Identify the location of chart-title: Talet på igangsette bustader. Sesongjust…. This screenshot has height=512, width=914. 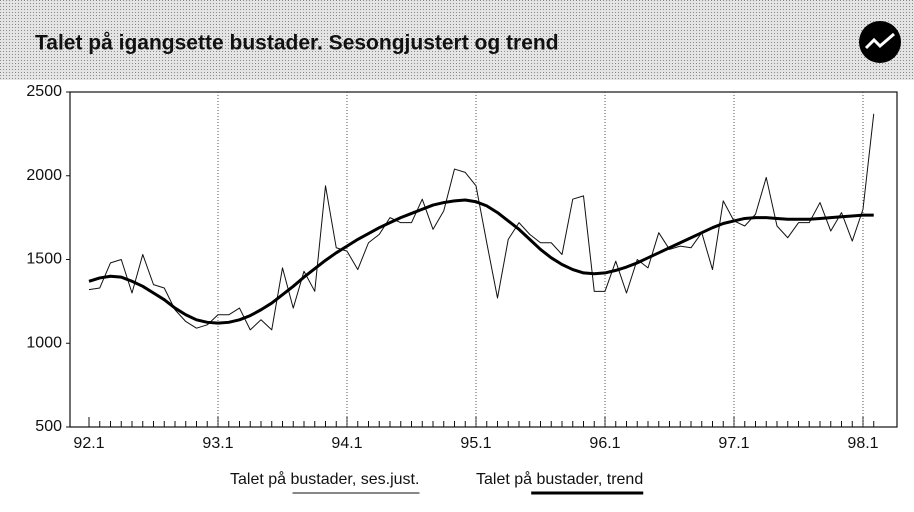
(297, 43).